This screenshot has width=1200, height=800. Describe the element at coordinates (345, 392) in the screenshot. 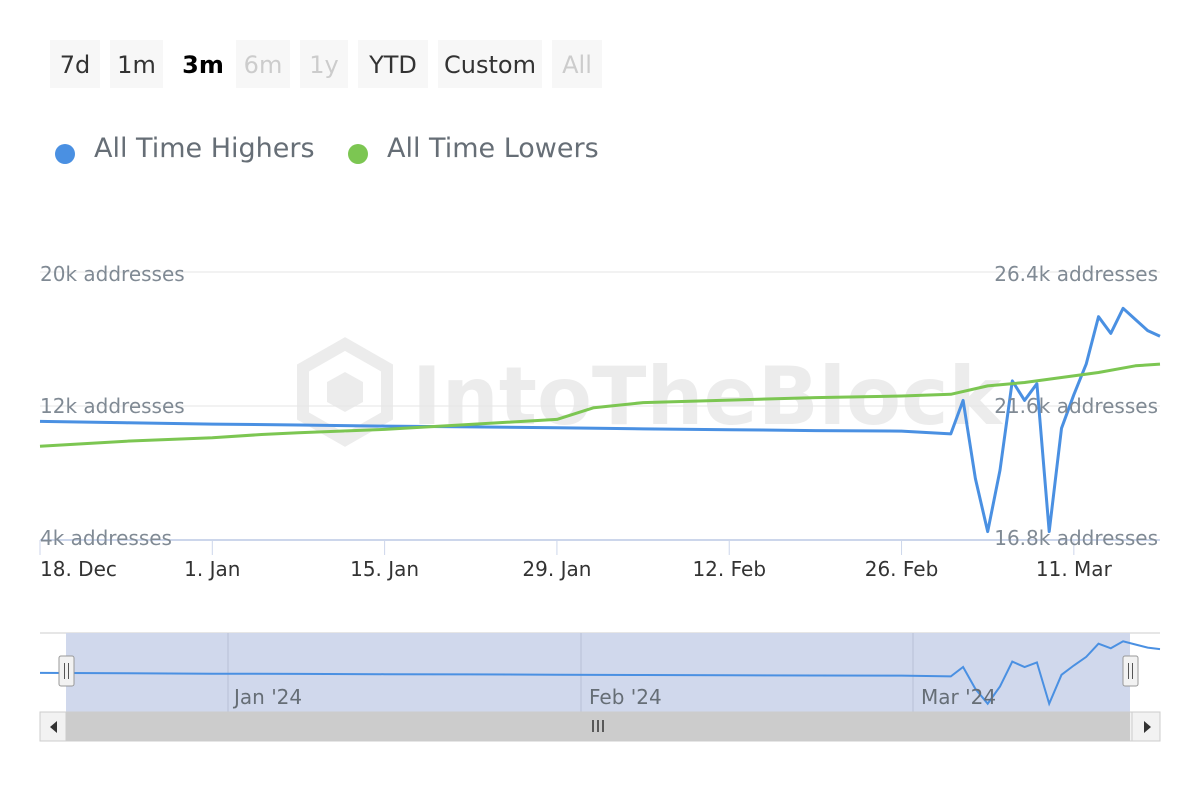

I see `watermark-logo-icon` at that location.